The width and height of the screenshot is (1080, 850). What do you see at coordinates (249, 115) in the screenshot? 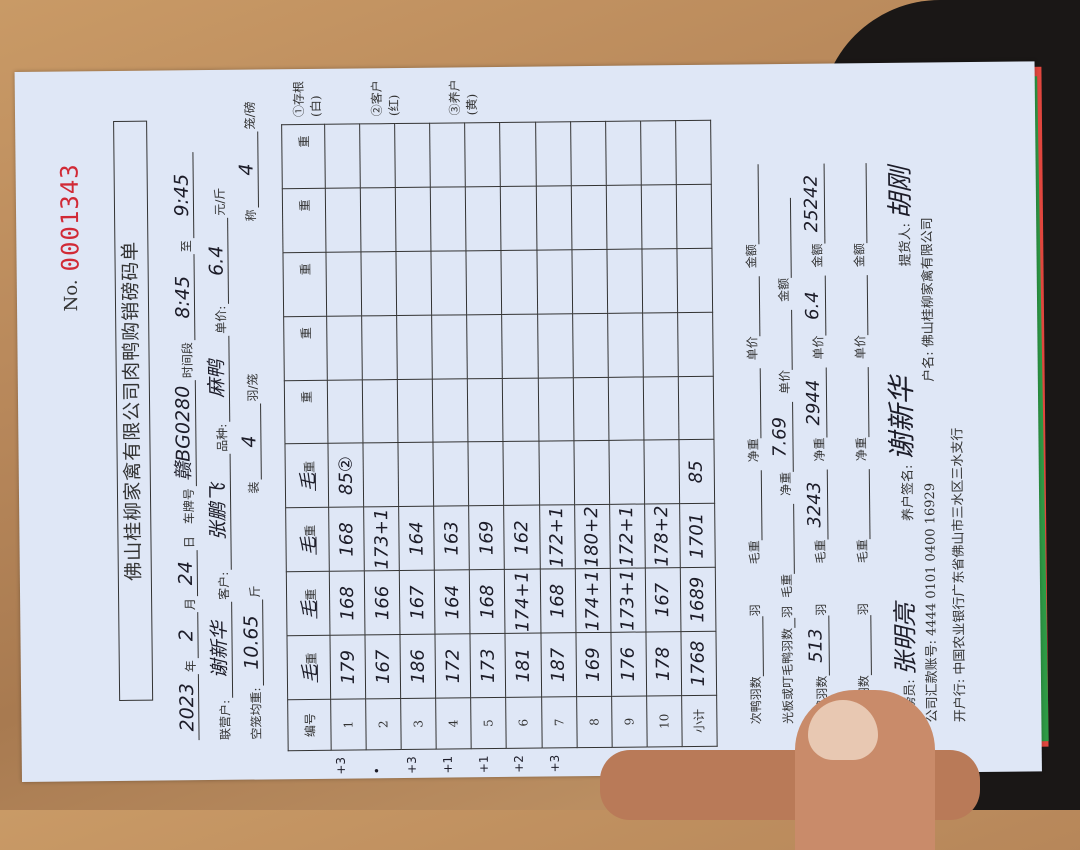
I see `per-weigh-unit: 笼/磅` at bounding box center [249, 115].